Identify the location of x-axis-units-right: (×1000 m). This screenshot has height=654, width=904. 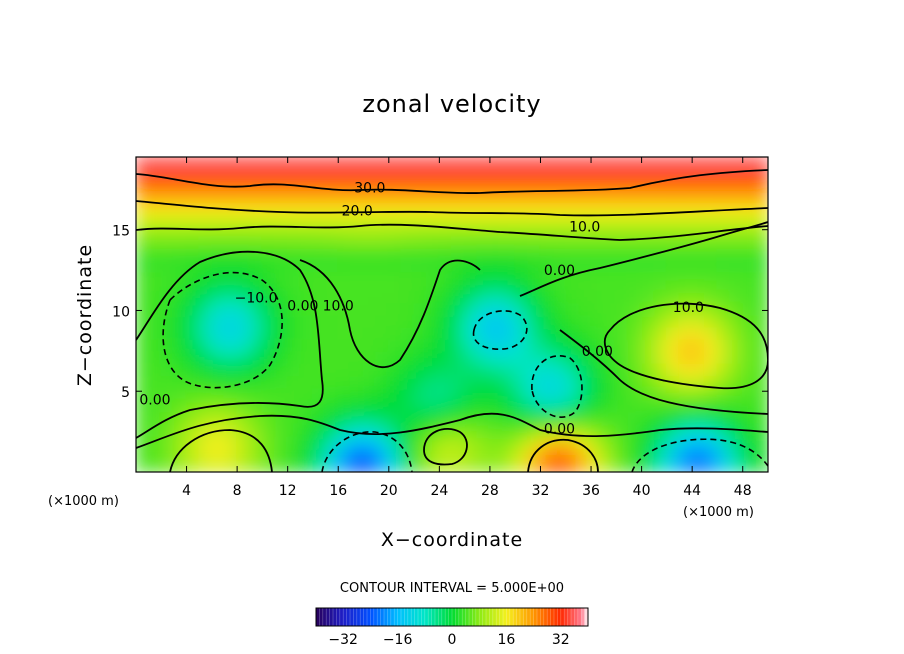
(718, 512).